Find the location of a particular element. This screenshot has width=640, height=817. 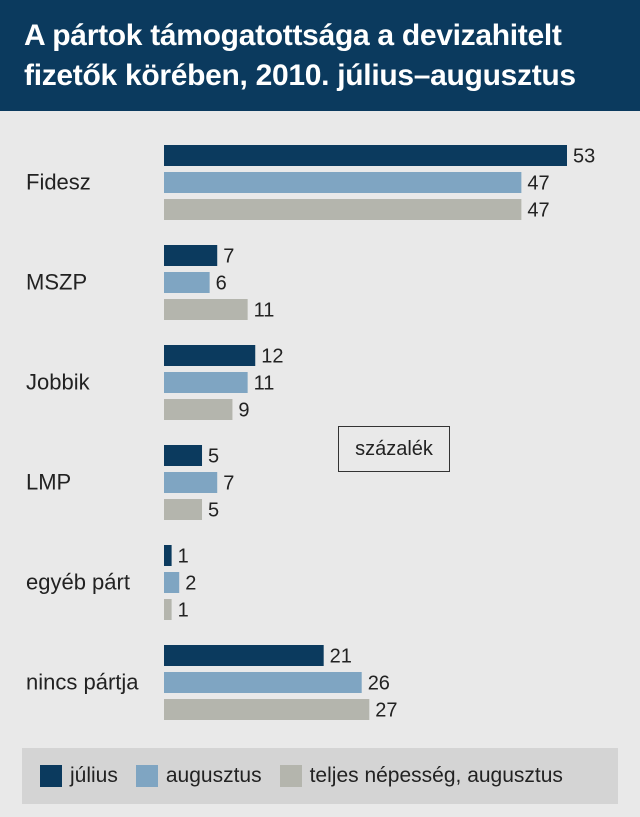

value-label-cat-3-teljes: 5 is located at coordinates (213, 511).